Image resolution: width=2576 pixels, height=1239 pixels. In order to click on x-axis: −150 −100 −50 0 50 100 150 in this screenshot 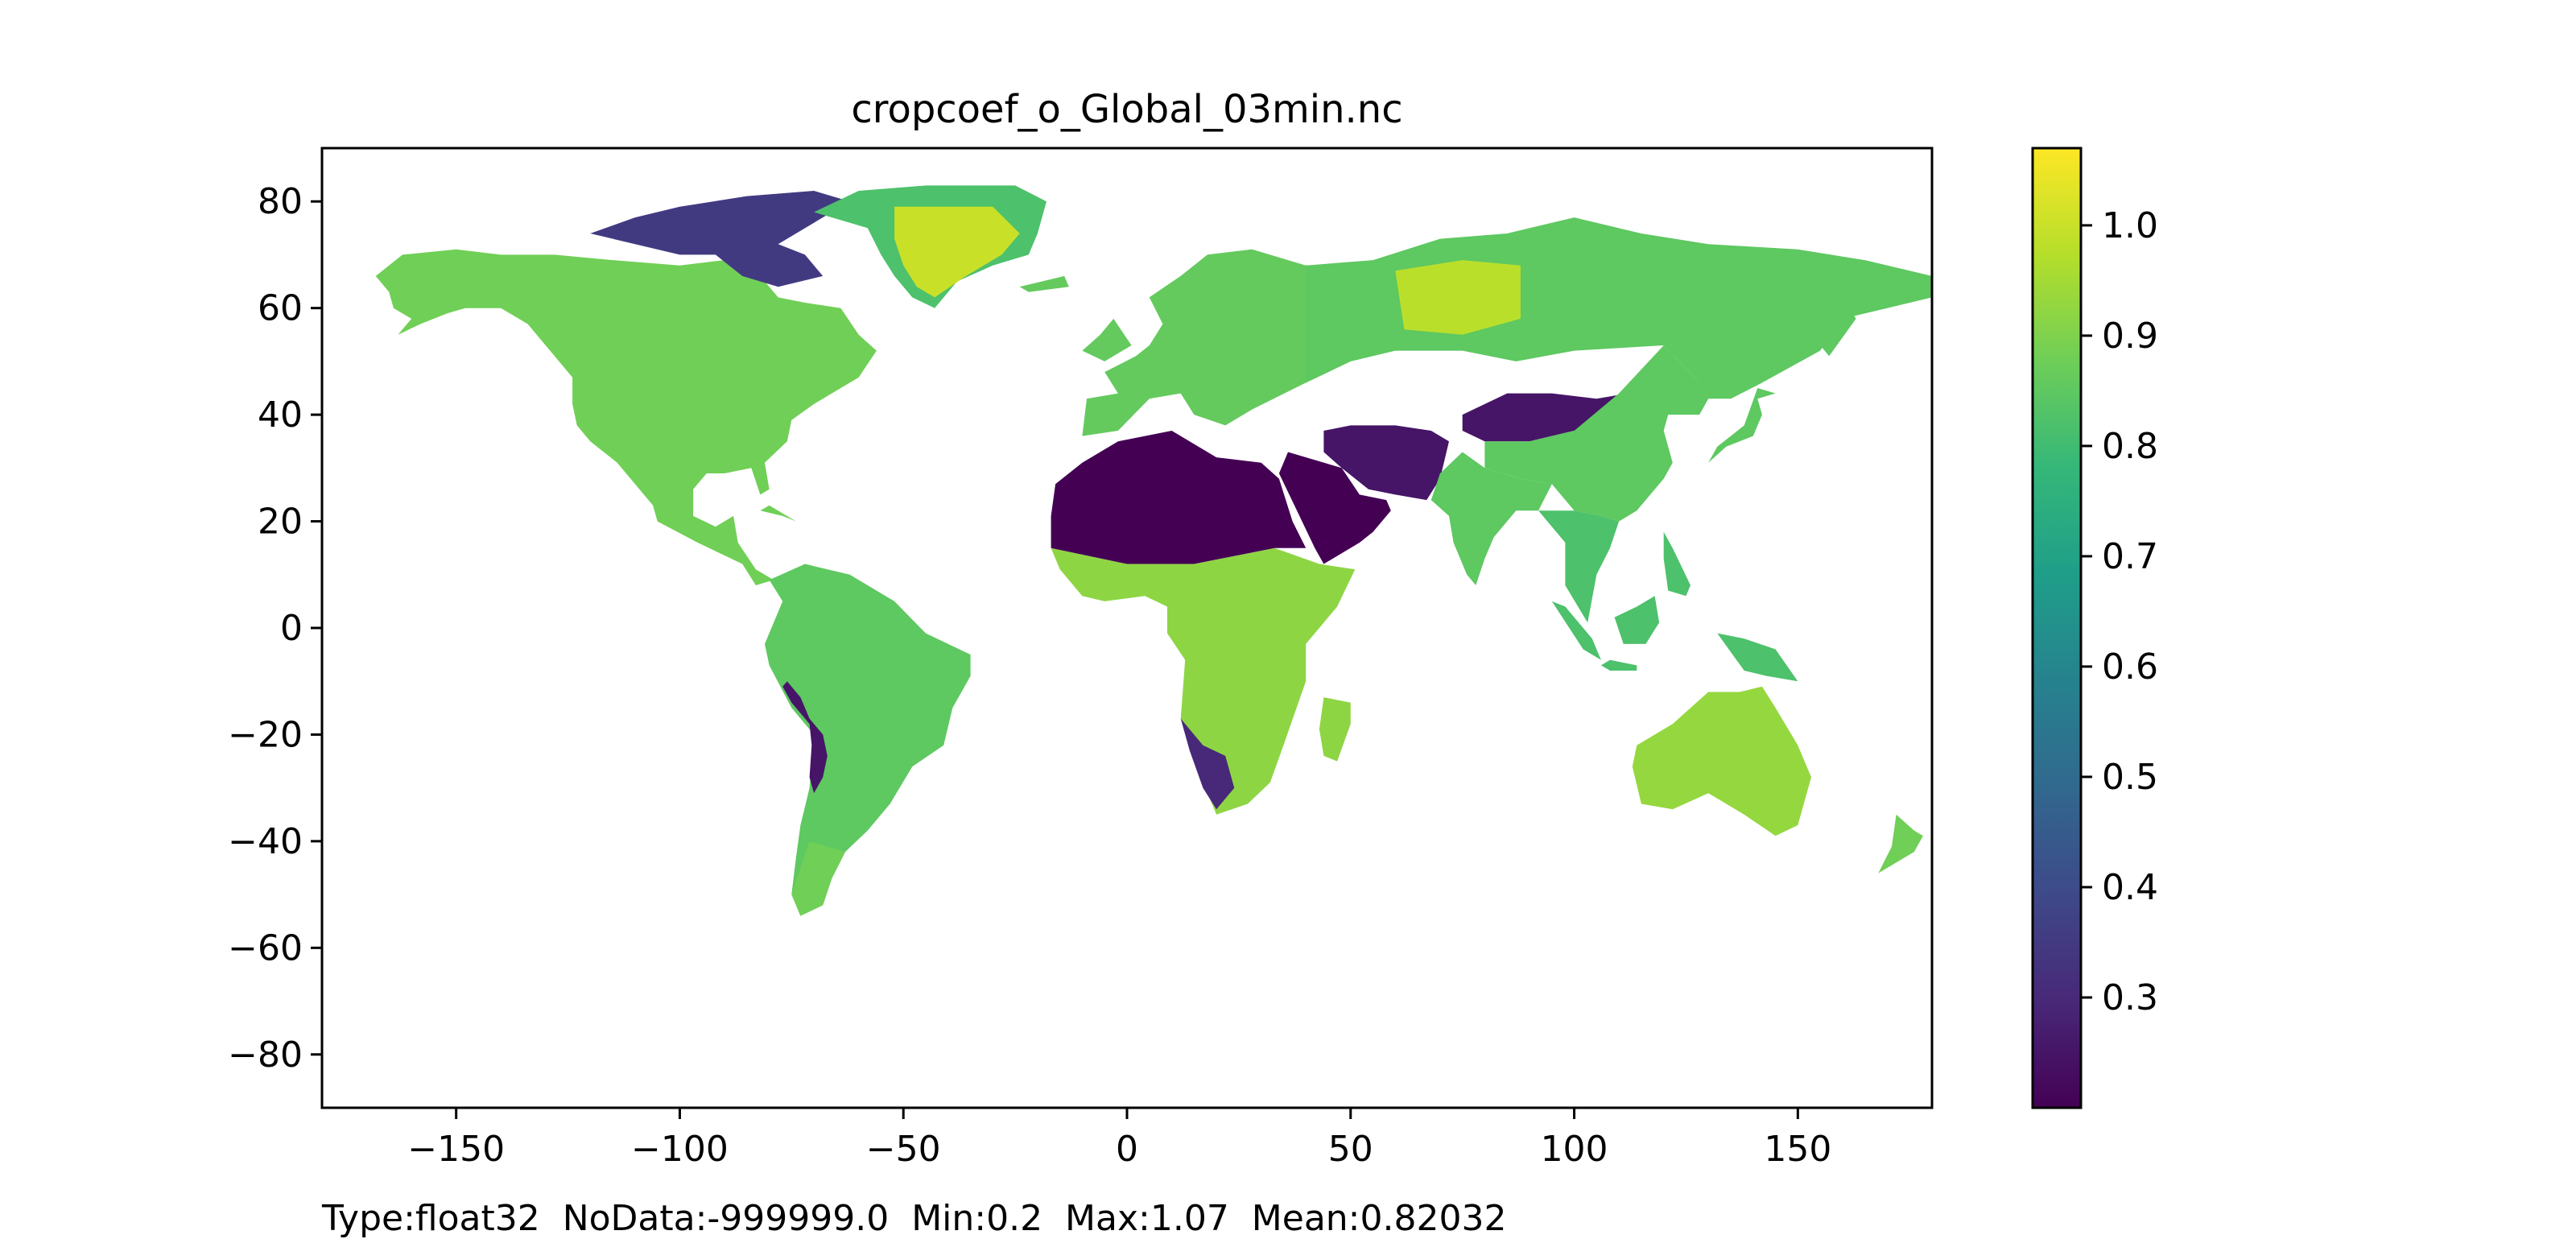, I will do `click(1119, 1139)`.